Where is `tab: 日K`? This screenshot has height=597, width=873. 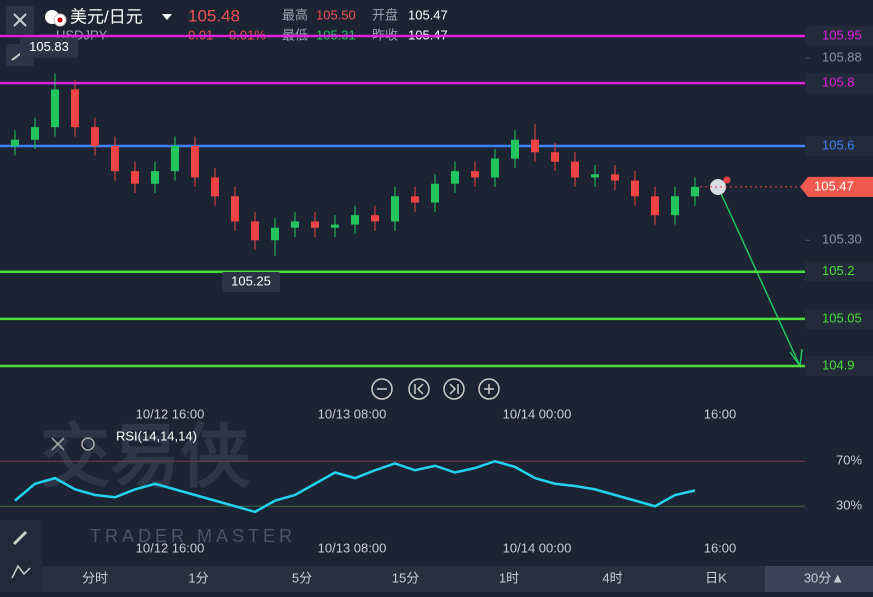 tab: 日K is located at coordinates (716, 577).